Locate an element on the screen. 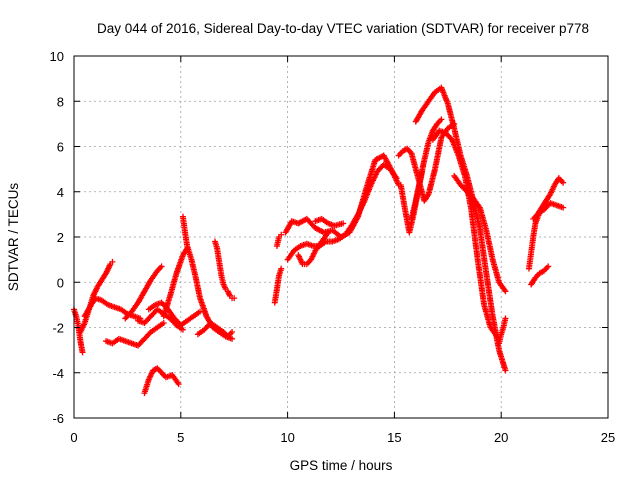 The height and width of the screenshot is (480, 640). x-tick-label: 5 is located at coordinates (180, 437).